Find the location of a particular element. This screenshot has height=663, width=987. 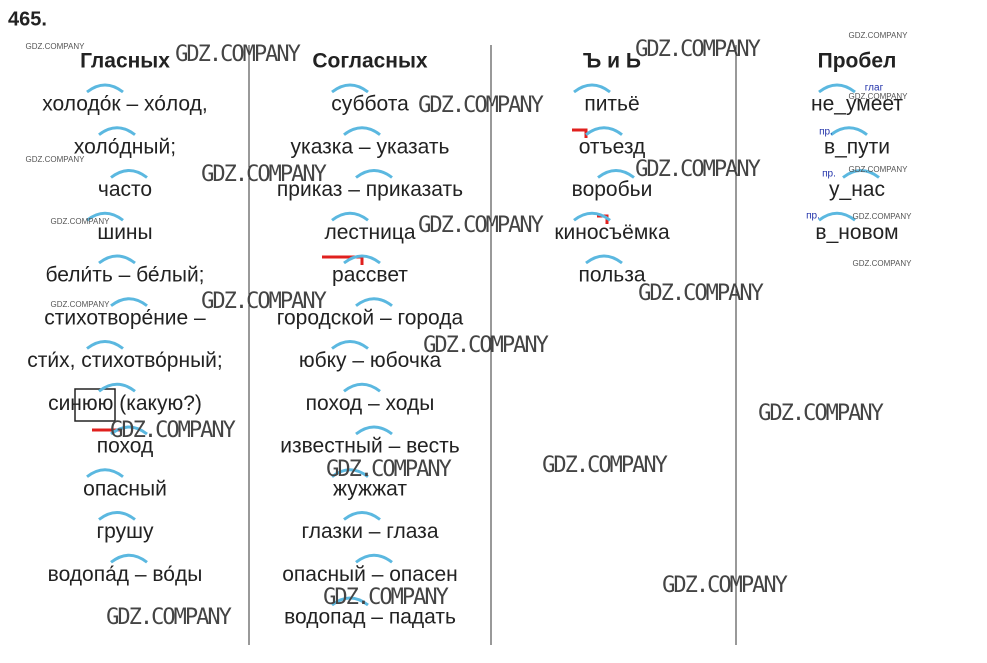

word: синюю (какую?) is located at coordinates (125, 403).